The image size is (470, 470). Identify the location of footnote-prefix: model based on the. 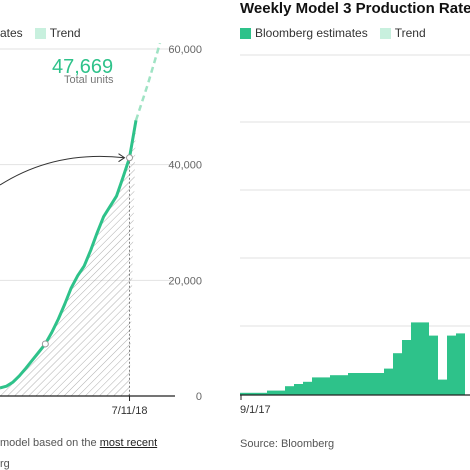
(50, 443).